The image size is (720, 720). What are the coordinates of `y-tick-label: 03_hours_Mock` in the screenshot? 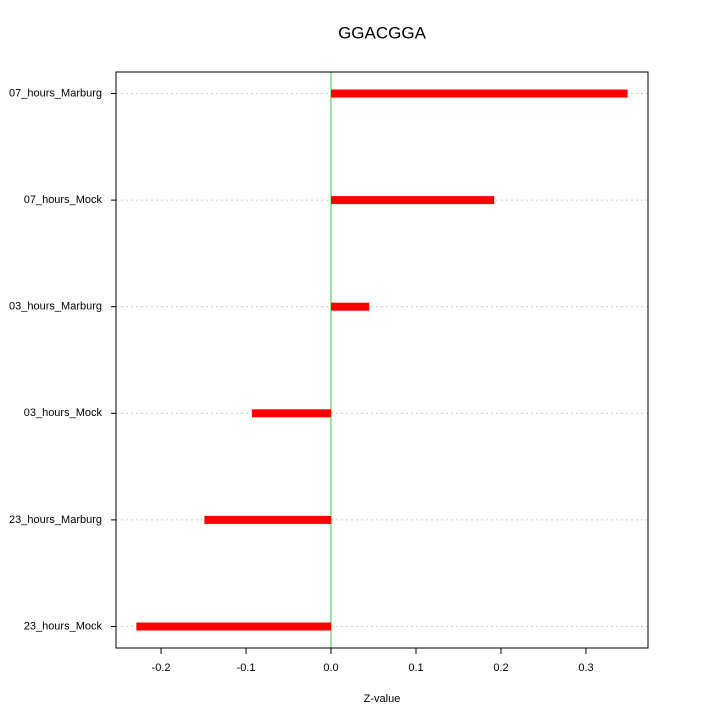 It's located at (63, 413).